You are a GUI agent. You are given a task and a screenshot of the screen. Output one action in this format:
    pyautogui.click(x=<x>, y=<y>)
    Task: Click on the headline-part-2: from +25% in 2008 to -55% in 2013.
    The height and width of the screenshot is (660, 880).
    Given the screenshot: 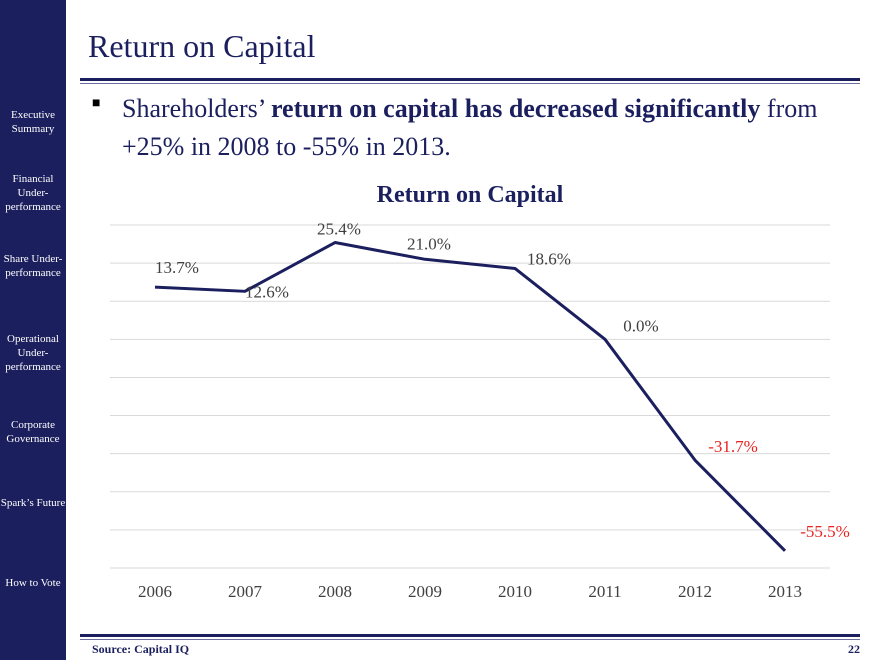 What is the action you would take?
    pyautogui.click(x=470, y=127)
    